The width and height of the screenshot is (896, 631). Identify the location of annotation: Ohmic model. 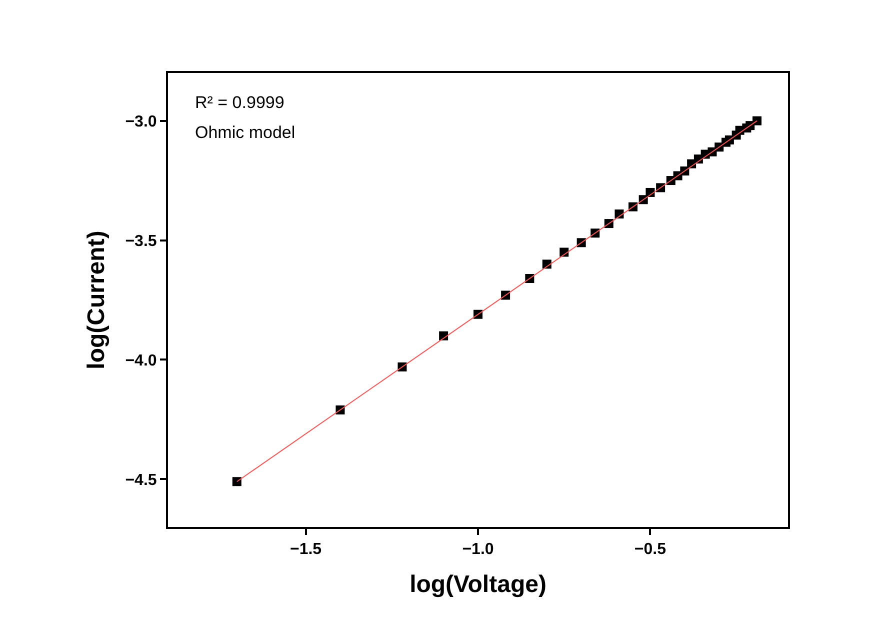
(245, 132).